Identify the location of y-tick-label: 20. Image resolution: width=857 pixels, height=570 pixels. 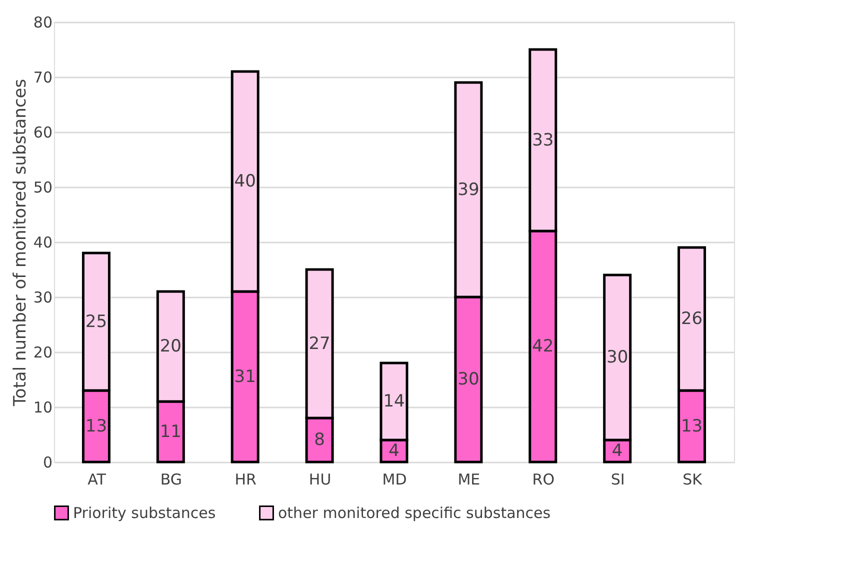
(42, 353).